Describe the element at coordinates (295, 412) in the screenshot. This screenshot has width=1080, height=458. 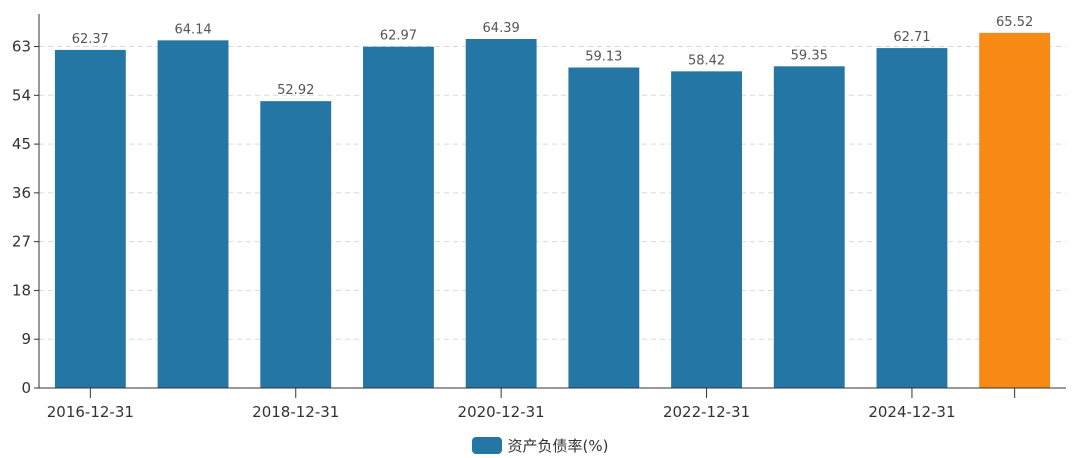
I see `x-tick-label: 2018-12-31` at that location.